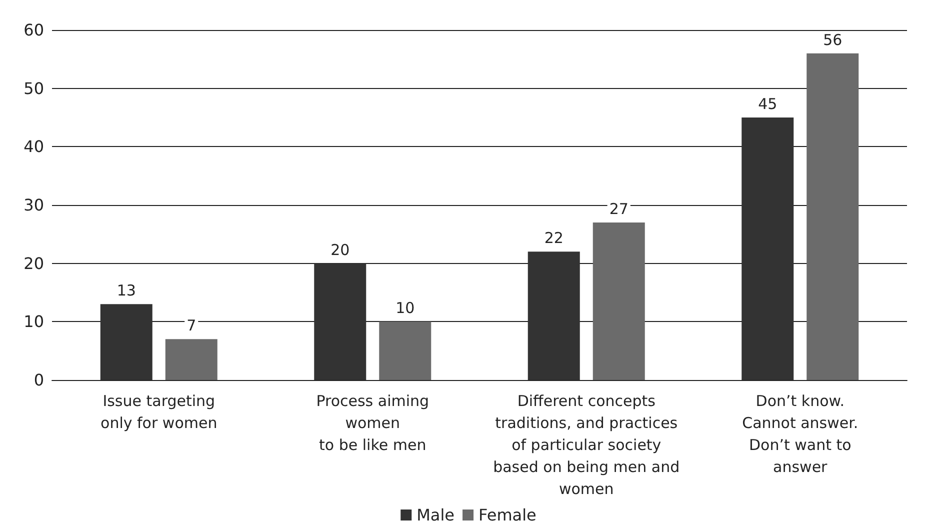 This screenshot has height=530, width=937. I want to click on data-label: 27, so click(618, 209).